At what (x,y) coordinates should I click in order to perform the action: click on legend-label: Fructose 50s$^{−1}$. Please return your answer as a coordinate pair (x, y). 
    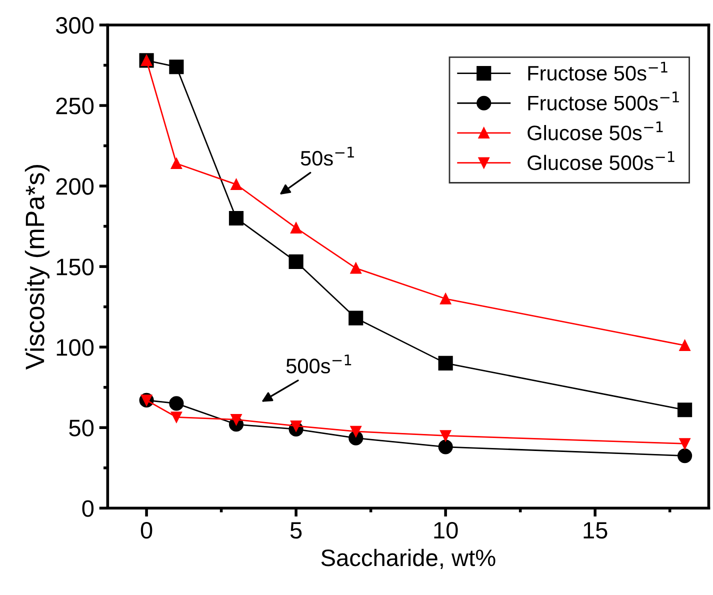
    Looking at the image, I should click on (598, 71).